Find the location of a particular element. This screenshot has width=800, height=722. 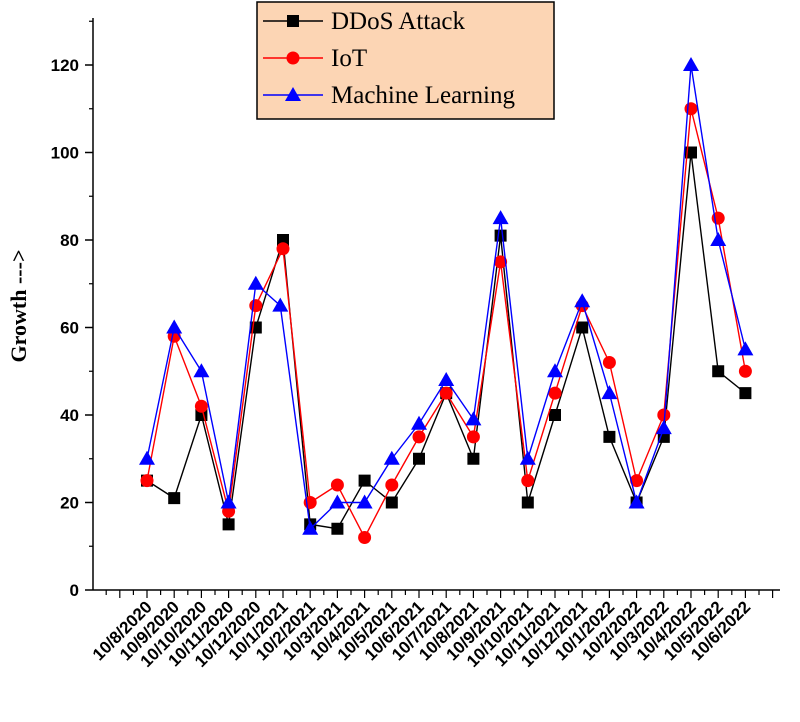

legend-item: DDoS Attack is located at coordinates (364, 21).